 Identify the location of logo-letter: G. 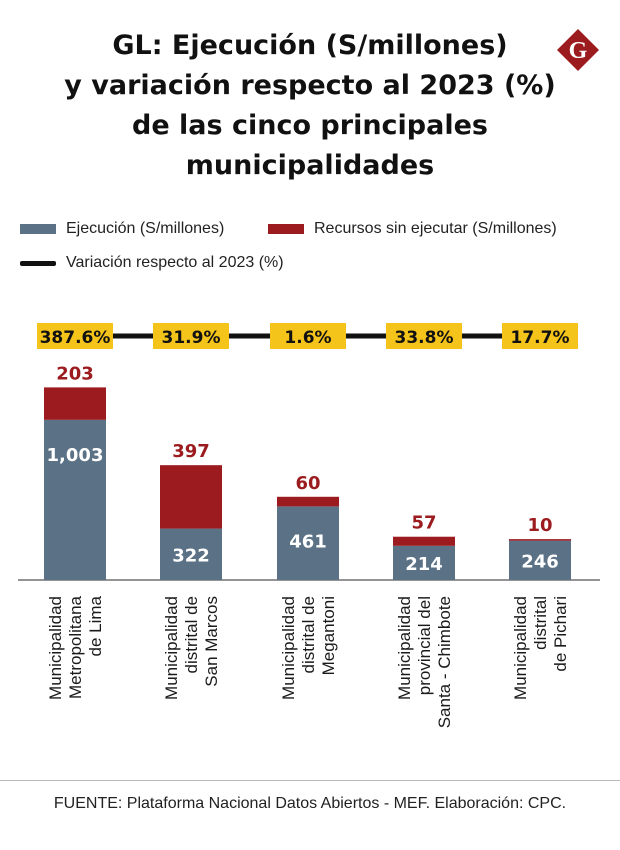
(578, 51).